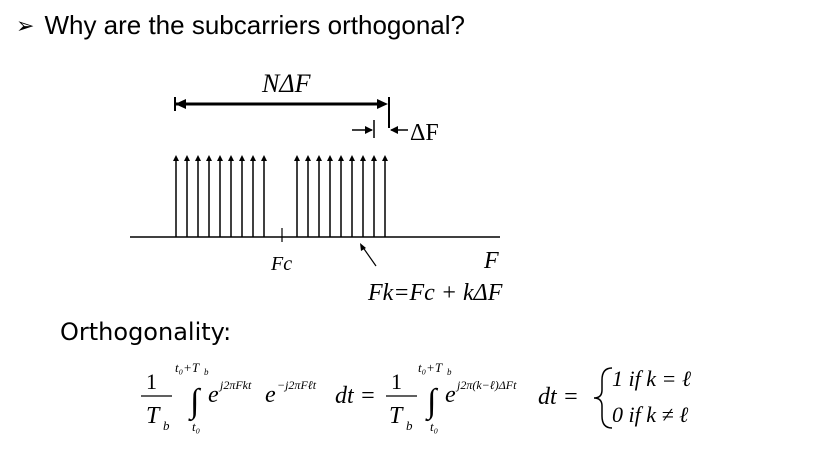  Describe the element at coordinates (394, 130) in the screenshot. I see `spacing-right-arrowhead` at that location.